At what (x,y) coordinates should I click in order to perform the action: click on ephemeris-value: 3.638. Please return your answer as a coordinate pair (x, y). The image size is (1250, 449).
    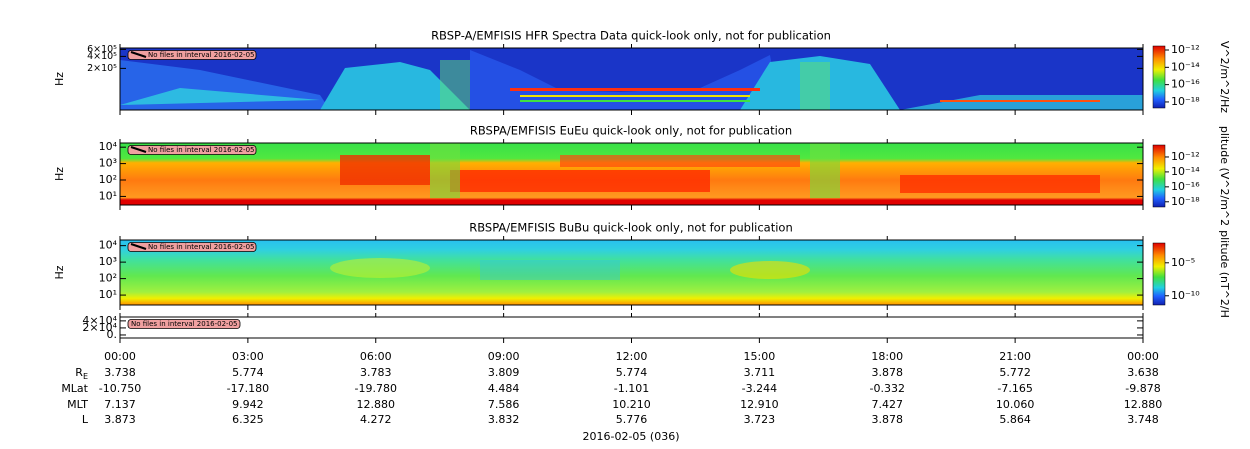
    Looking at the image, I should click on (1143, 372).